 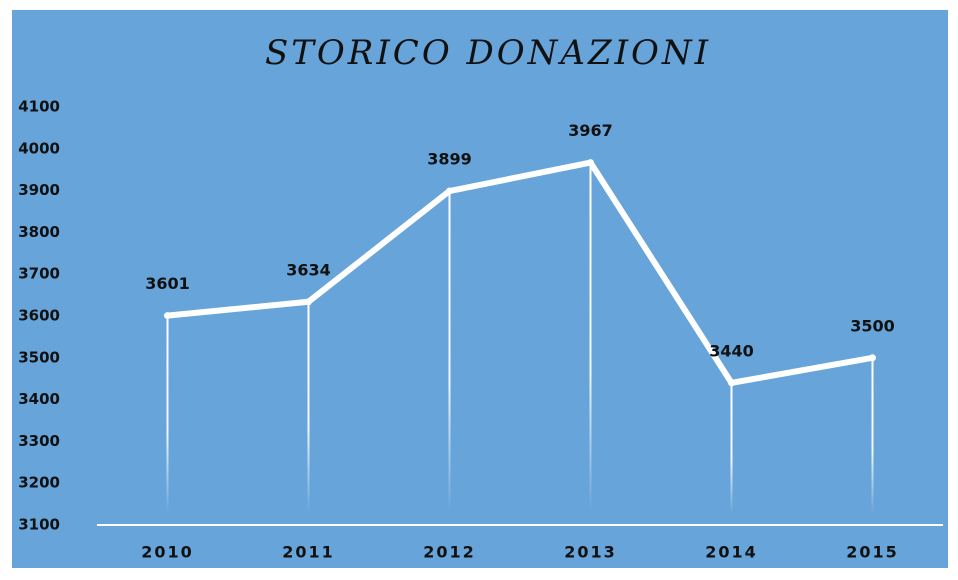 I want to click on data-label: 3967, so click(x=590, y=130).